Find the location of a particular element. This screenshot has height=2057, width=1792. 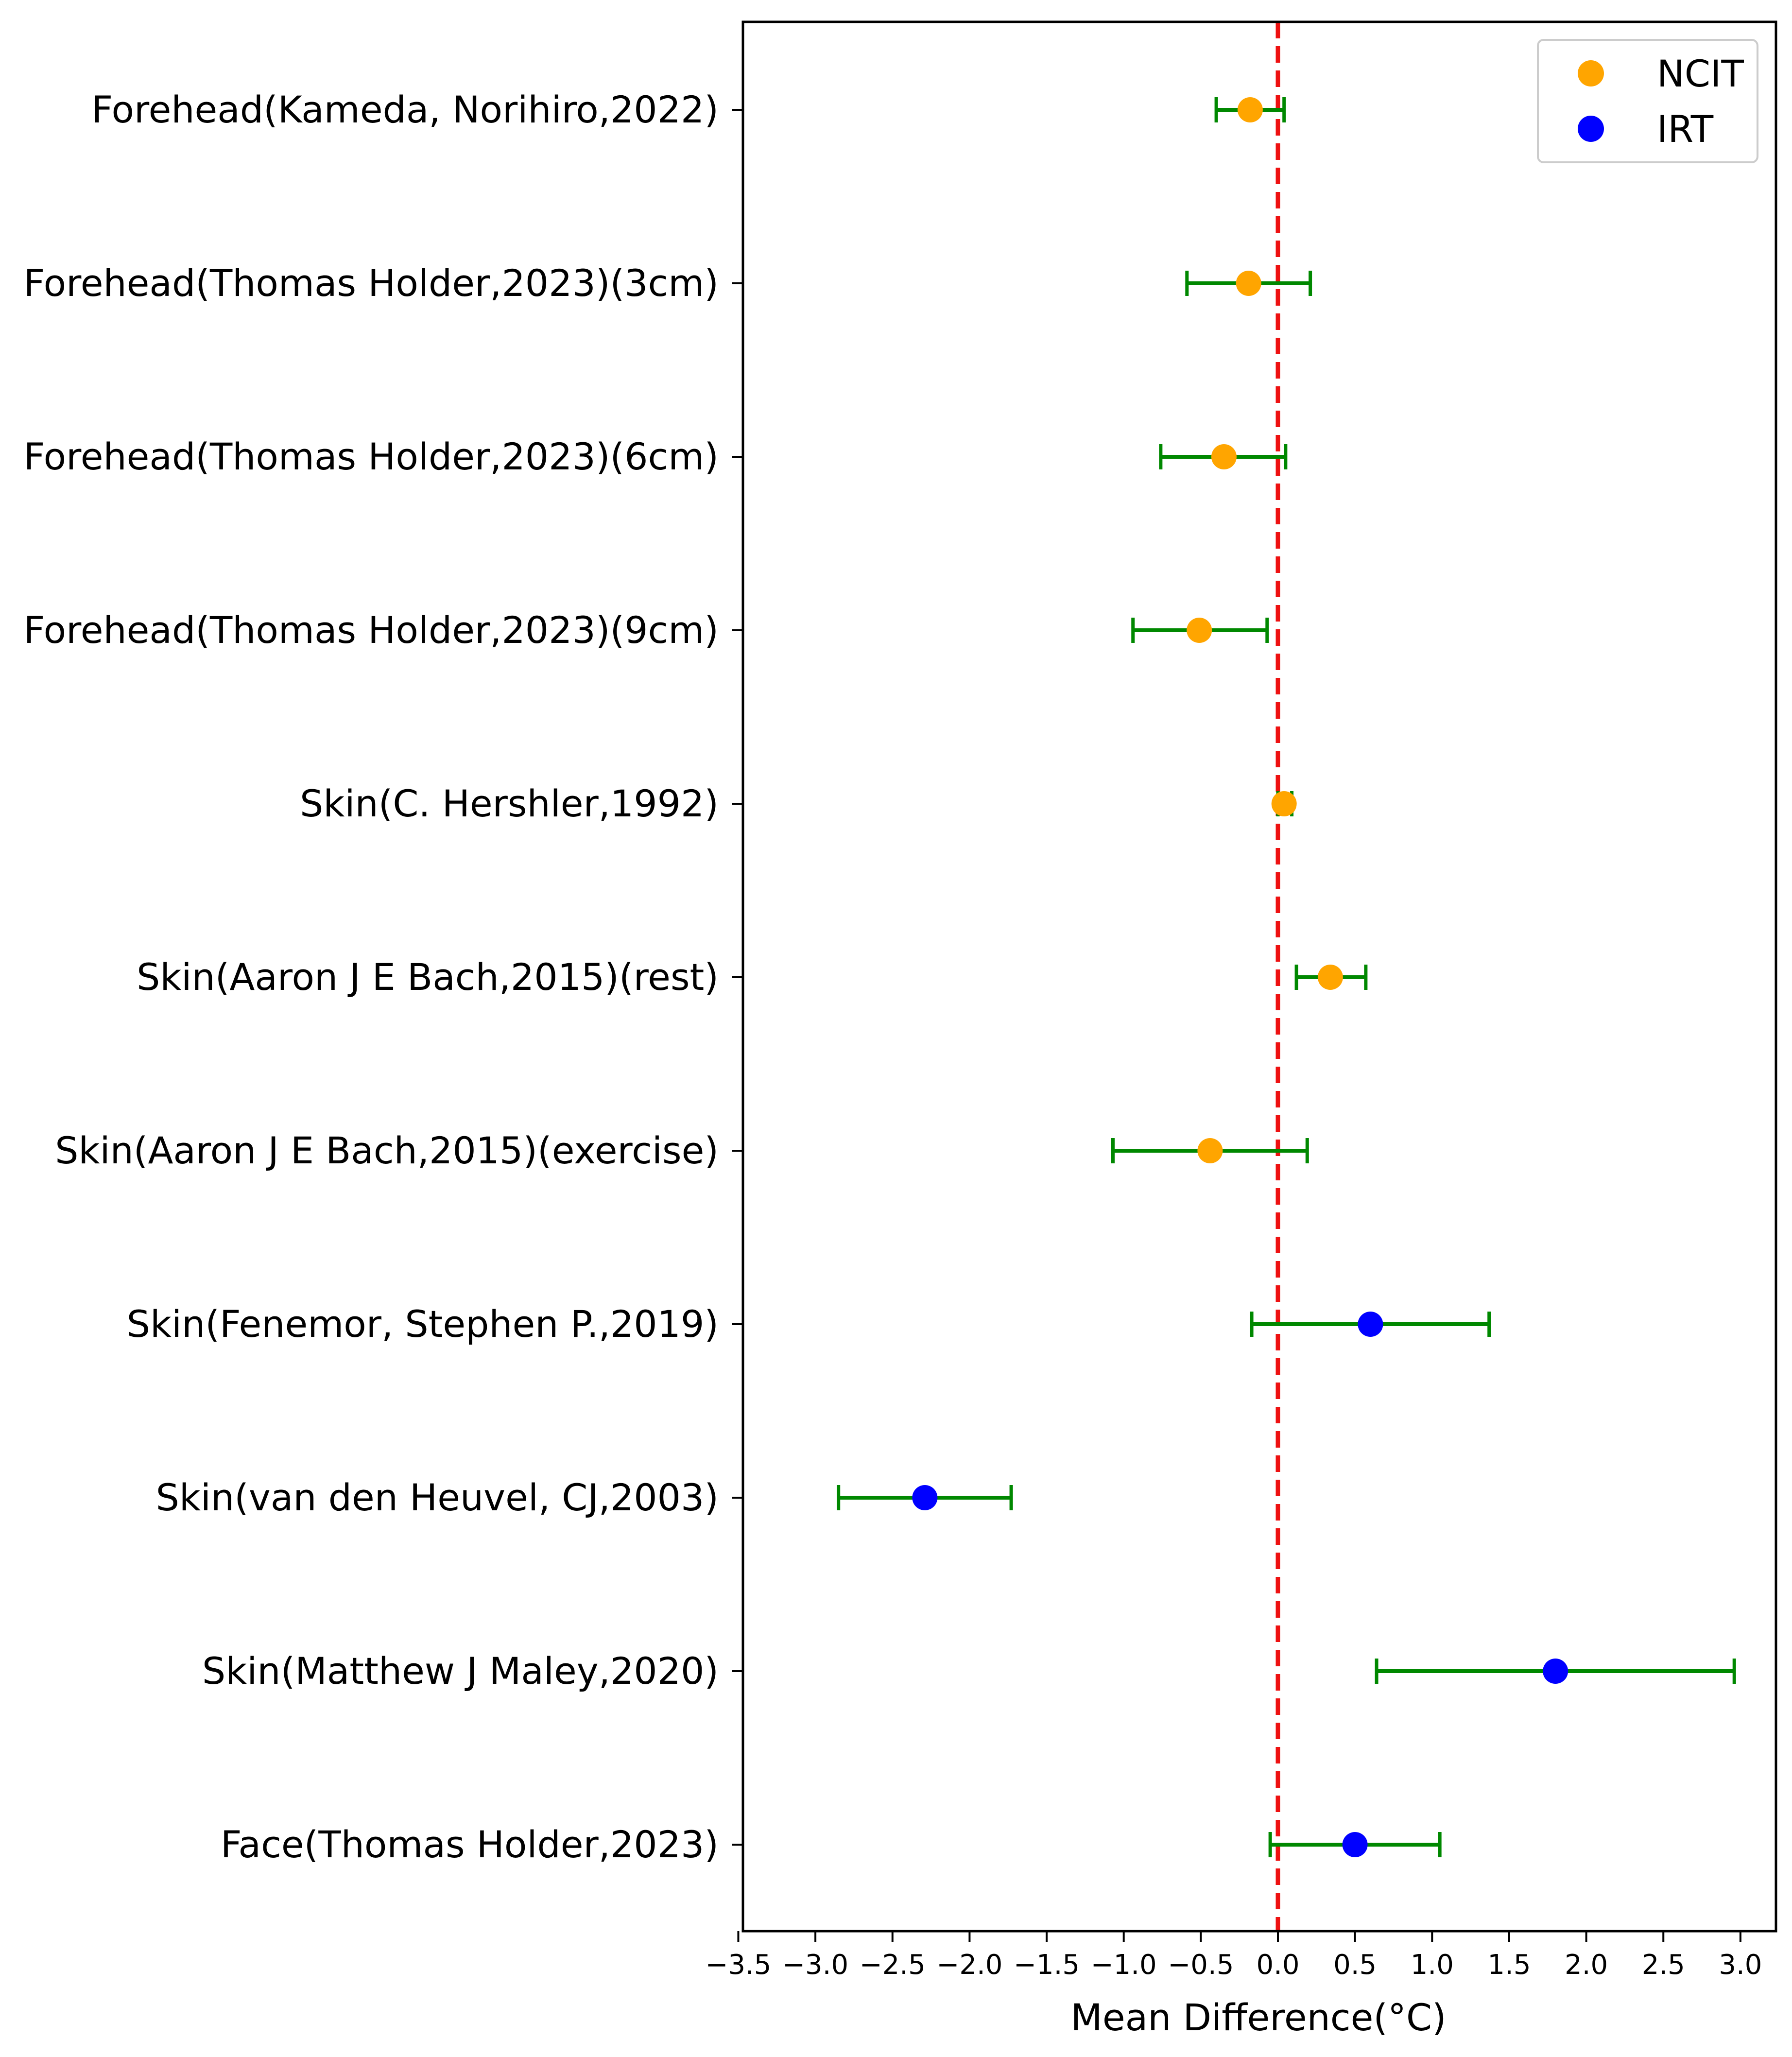

y-tick-label: Forehead(Thomas Holder,2023)(3cm) is located at coordinates (371, 283).